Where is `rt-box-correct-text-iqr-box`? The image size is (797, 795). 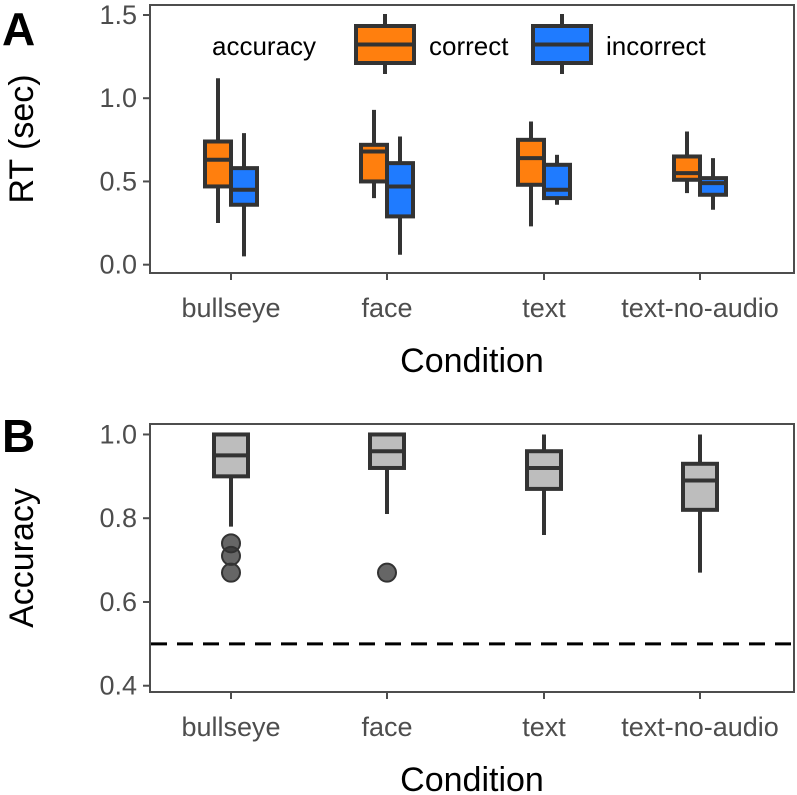
rt-box-correct-text-iqr-box is located at coordinates (531, 162).